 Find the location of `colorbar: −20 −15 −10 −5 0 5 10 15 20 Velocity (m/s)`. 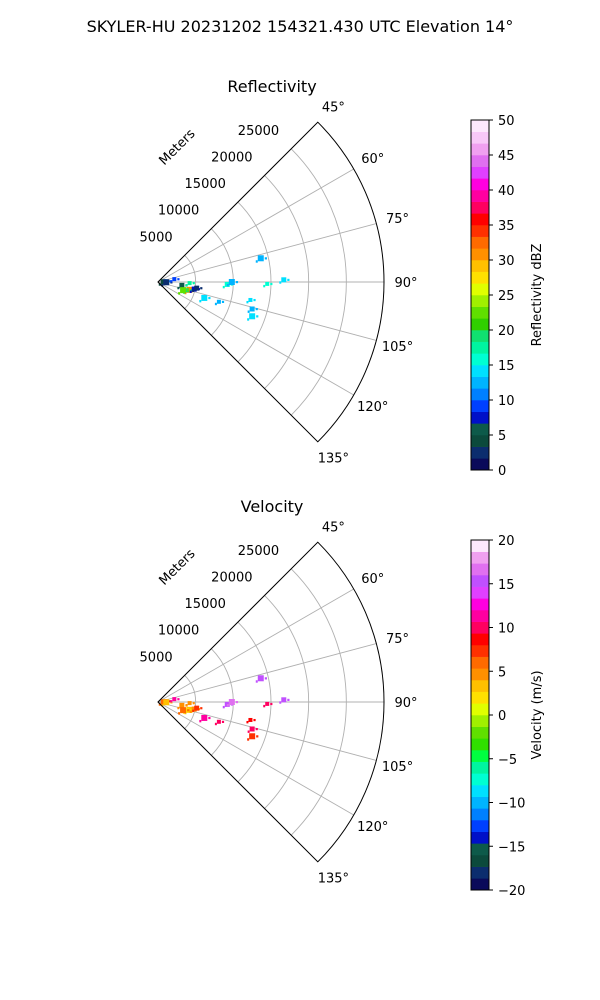

colorbar: −20 −15 −10 −5 0 5 10 15 20 Velocity (m/s) is located at coordinates (507, 716).